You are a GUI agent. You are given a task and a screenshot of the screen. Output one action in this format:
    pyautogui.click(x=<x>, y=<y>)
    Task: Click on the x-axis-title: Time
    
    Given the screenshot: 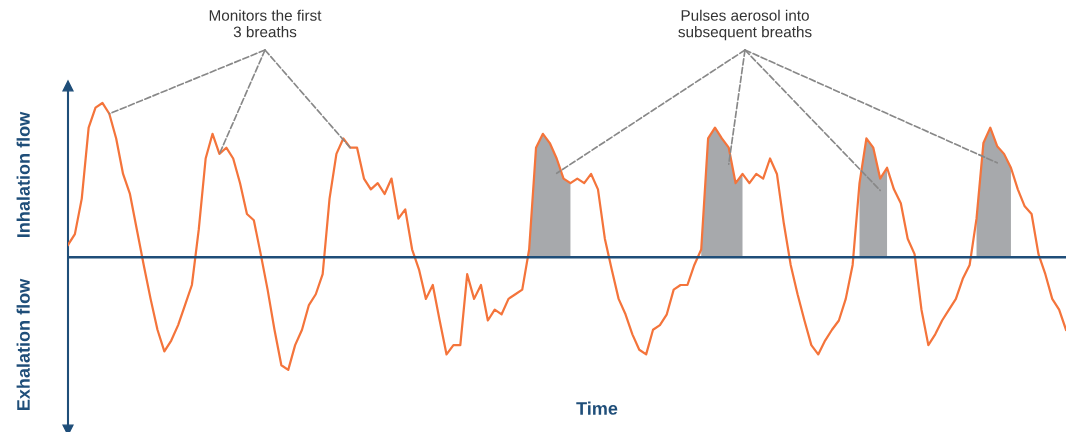 What is the action you would take?
    pyautogui.click(x=597, y=408)
    